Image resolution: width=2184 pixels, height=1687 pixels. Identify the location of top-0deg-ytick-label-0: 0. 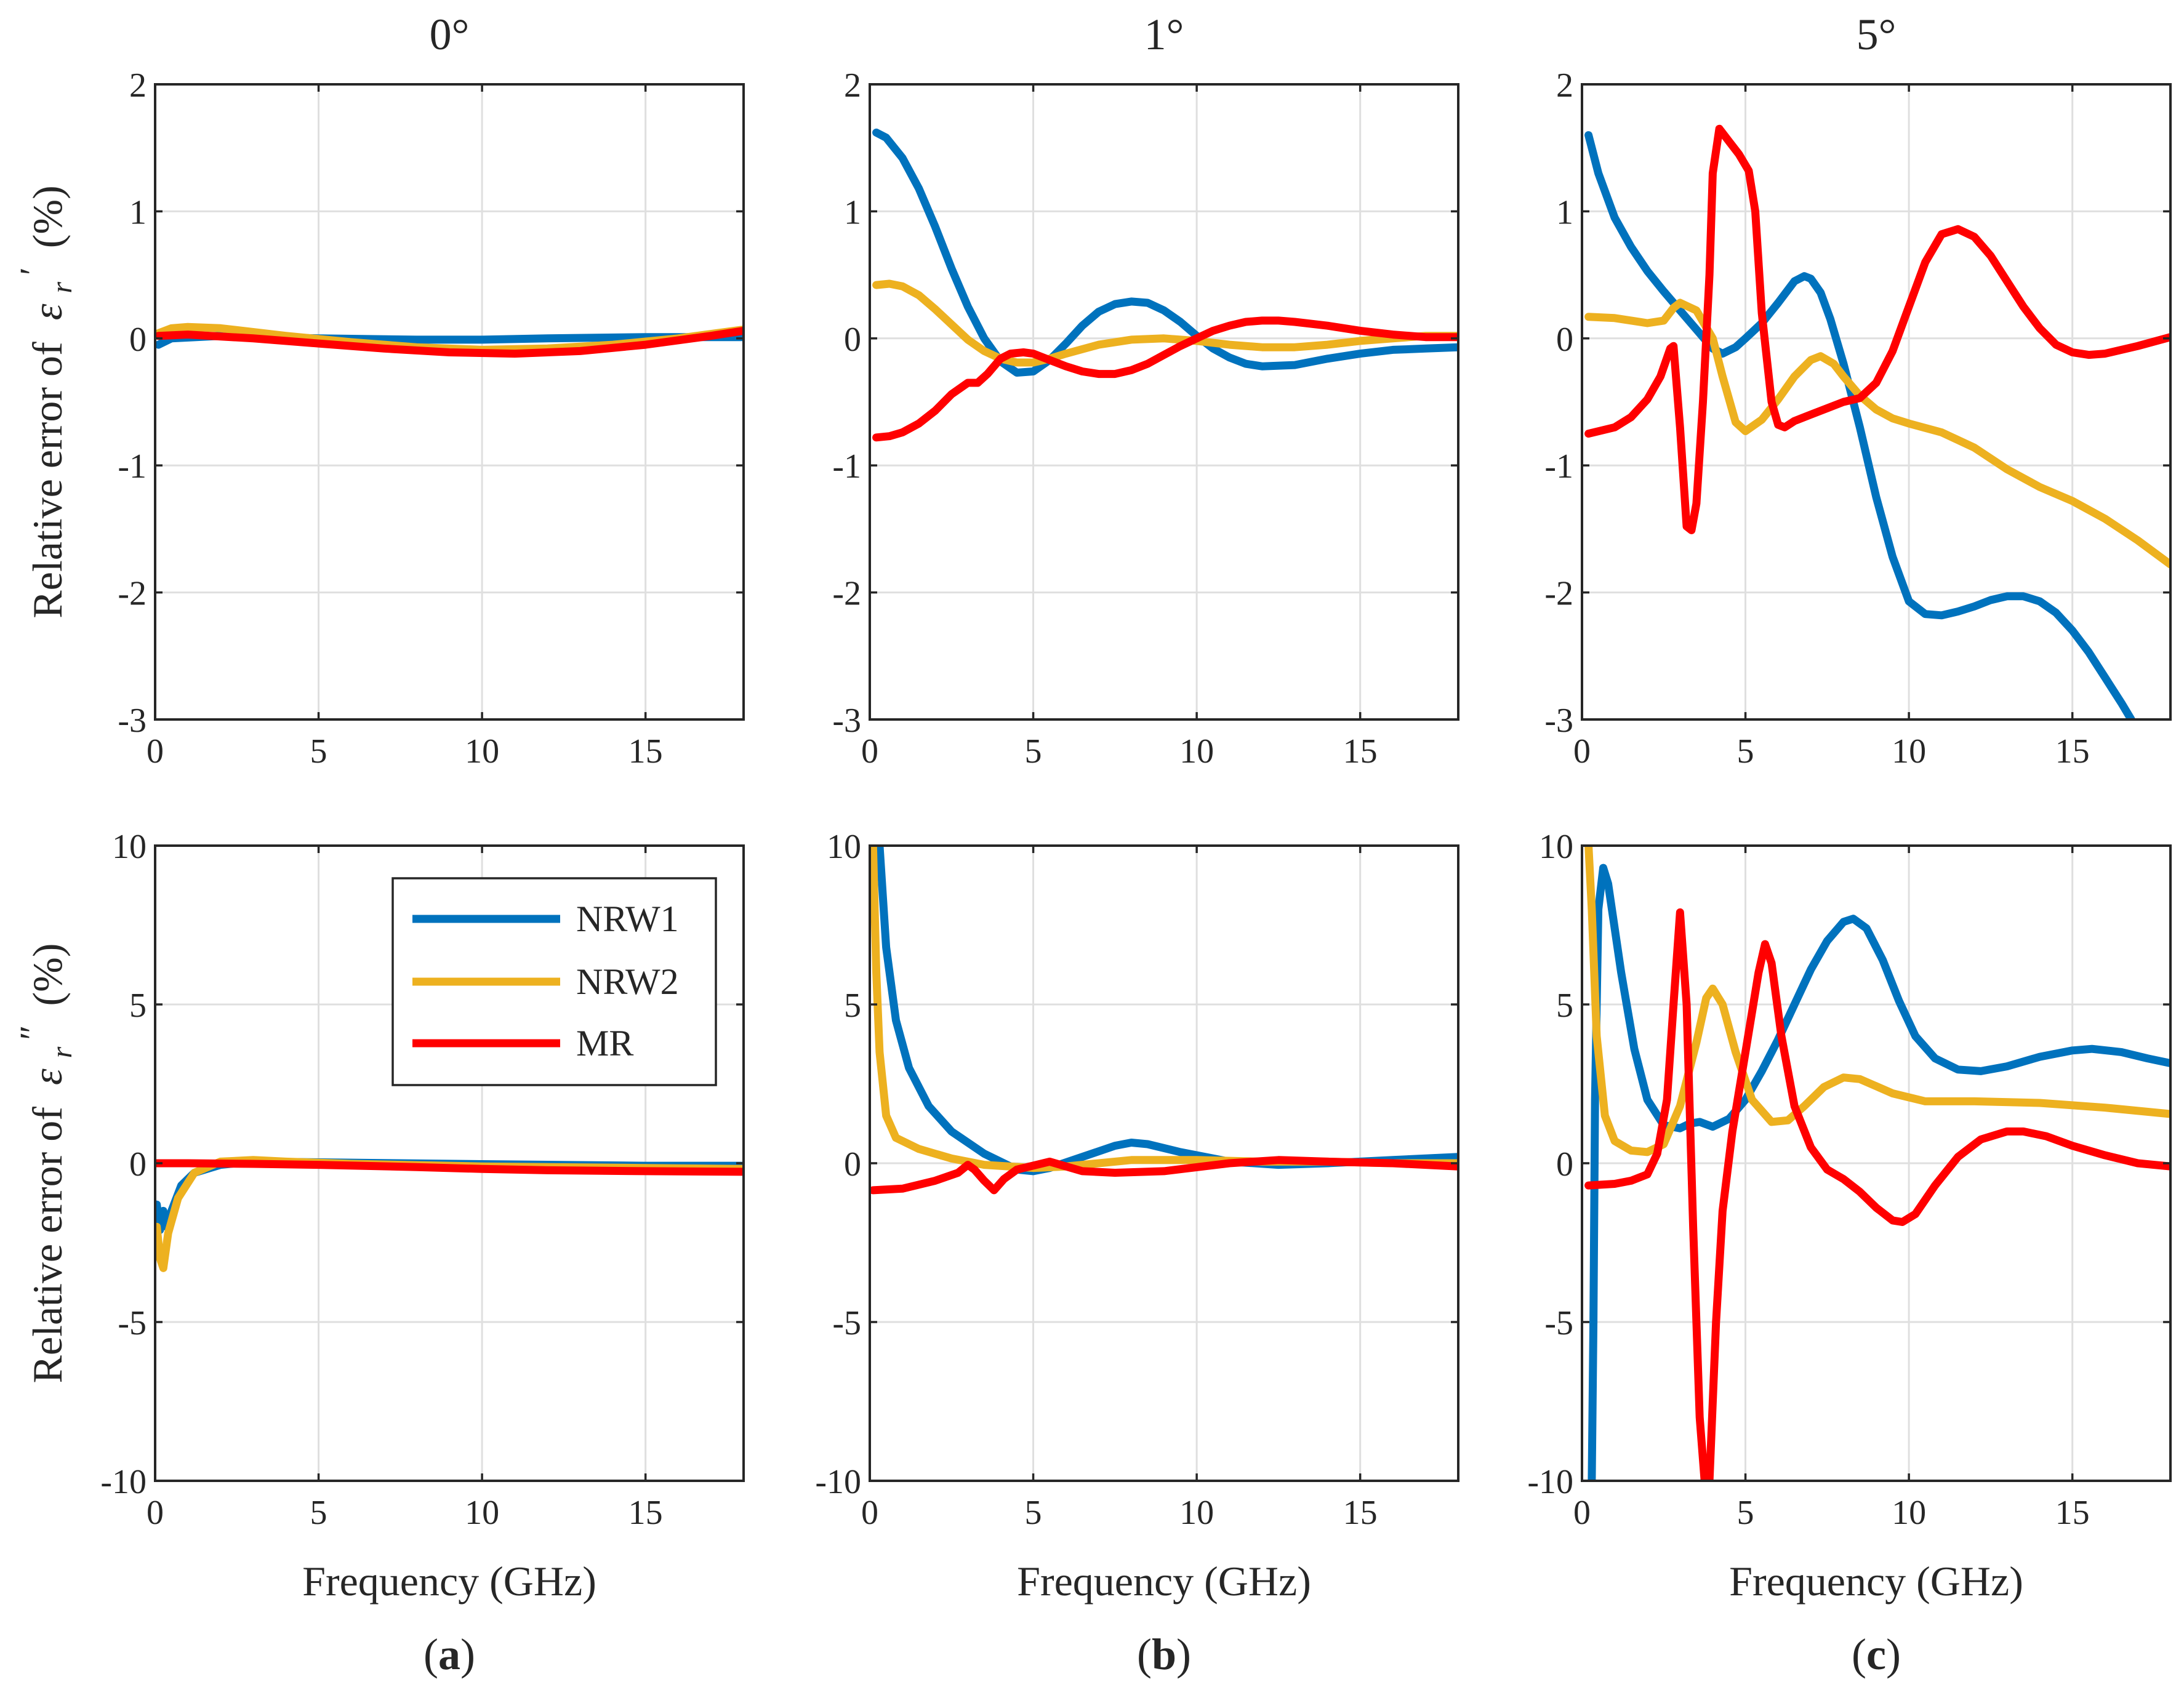
(138, 340).